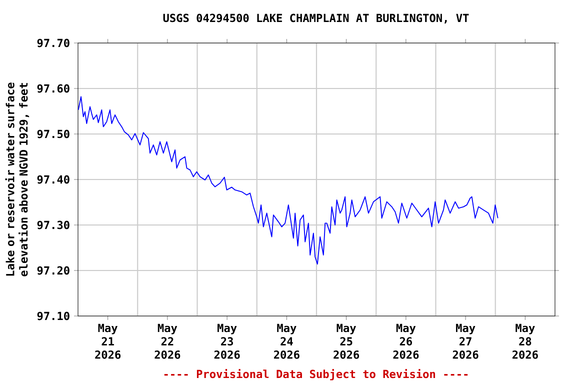 The height and width of the screenshot is (384, 576). I want to click on x-tick-label: May 23 2026, so click(227, 341).